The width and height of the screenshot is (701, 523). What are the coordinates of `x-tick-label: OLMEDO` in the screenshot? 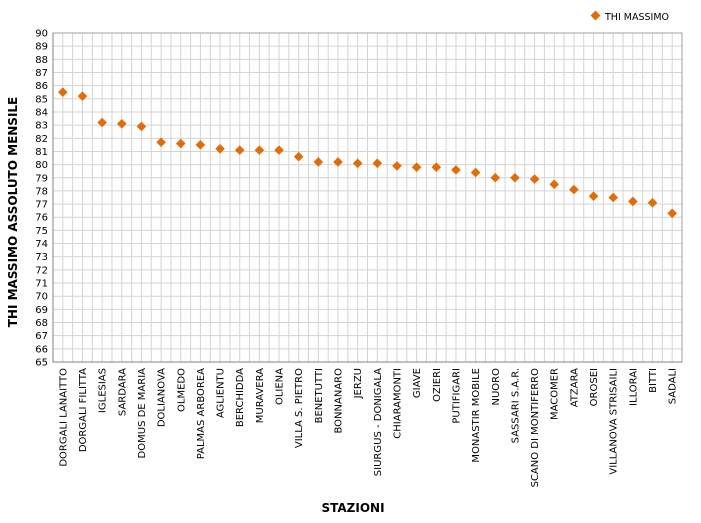 It's located at (181, 390).